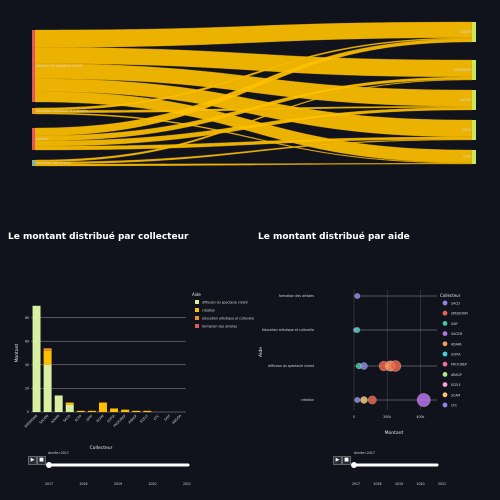 This screenshot has width=500, height=500. Describe the element at coordinates (111, 418) in the screenshot. I see `bar-xtick-7: SOFIA` at that location.